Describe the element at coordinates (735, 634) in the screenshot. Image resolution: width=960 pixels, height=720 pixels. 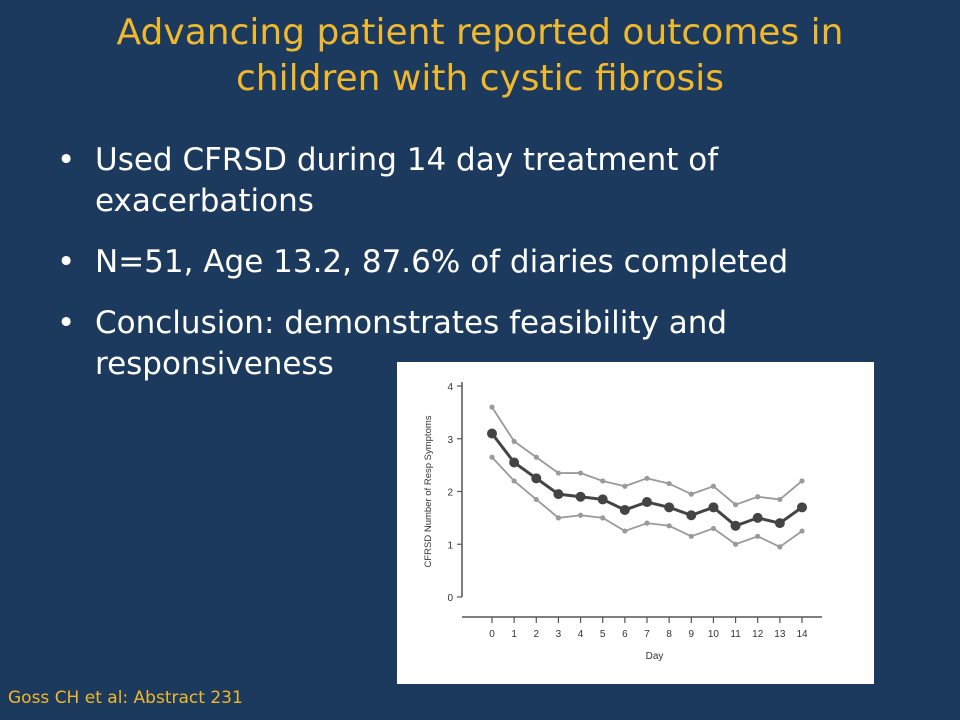
I see `x-tick-label: 11` at that location.